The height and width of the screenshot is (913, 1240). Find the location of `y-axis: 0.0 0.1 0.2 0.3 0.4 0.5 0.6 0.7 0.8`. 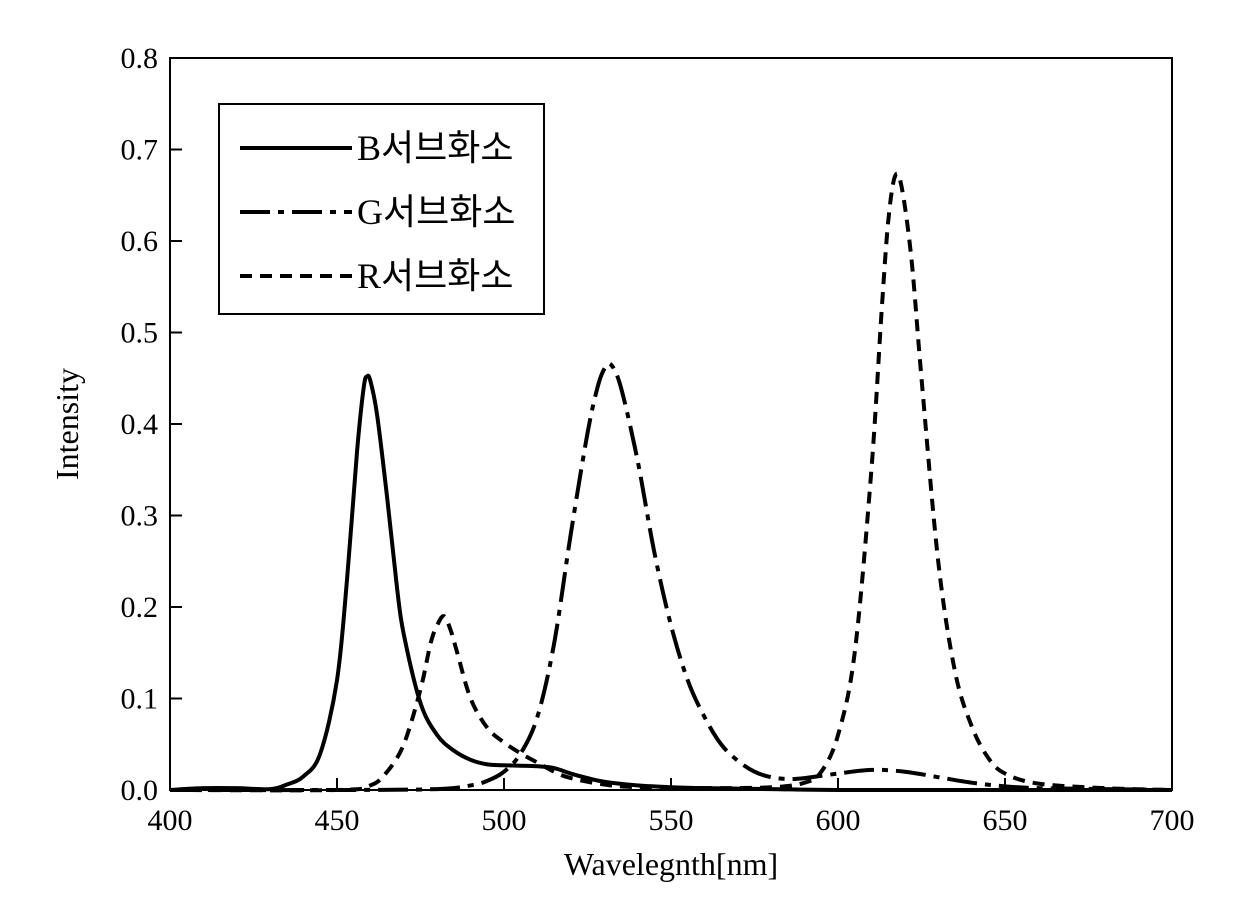

y-axis: 0.0 0.1 0.2 0.3 0.4 0.5 0.6 0.7 0.8 is located at coordinates (151, 424).